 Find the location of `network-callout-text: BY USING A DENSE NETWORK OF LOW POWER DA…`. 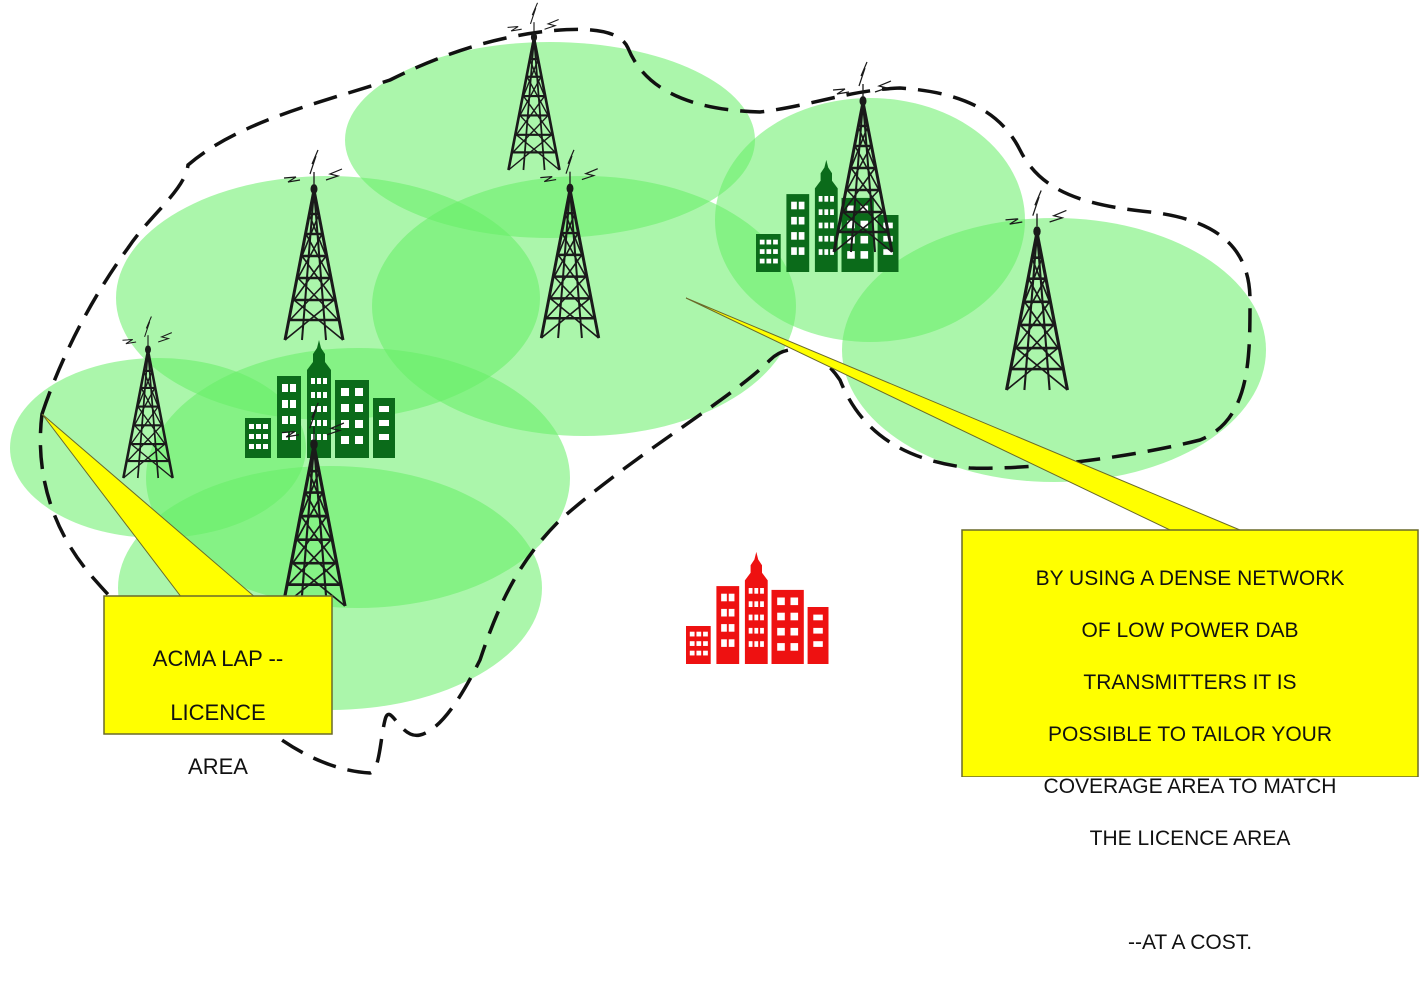

network-callout-text: BY USING A DENSE NETWORK OF LOW POWER DA… is located at coordinates (1190, 742).